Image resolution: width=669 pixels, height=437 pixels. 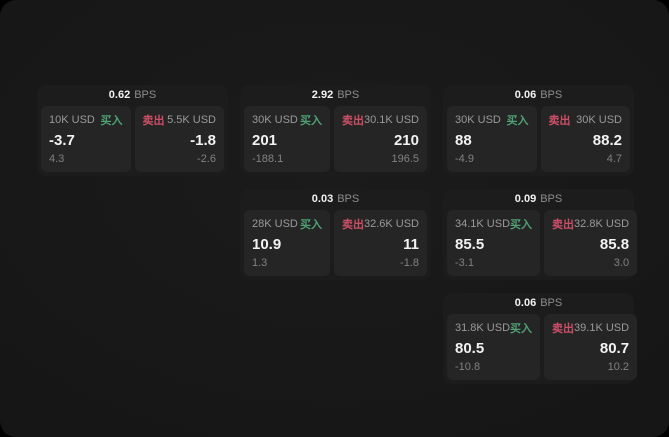 What do you see at coordinates (132, 95) in the screenshot?
I see `bps-header: 0.62 BPS` at bounding box center [132, 95].